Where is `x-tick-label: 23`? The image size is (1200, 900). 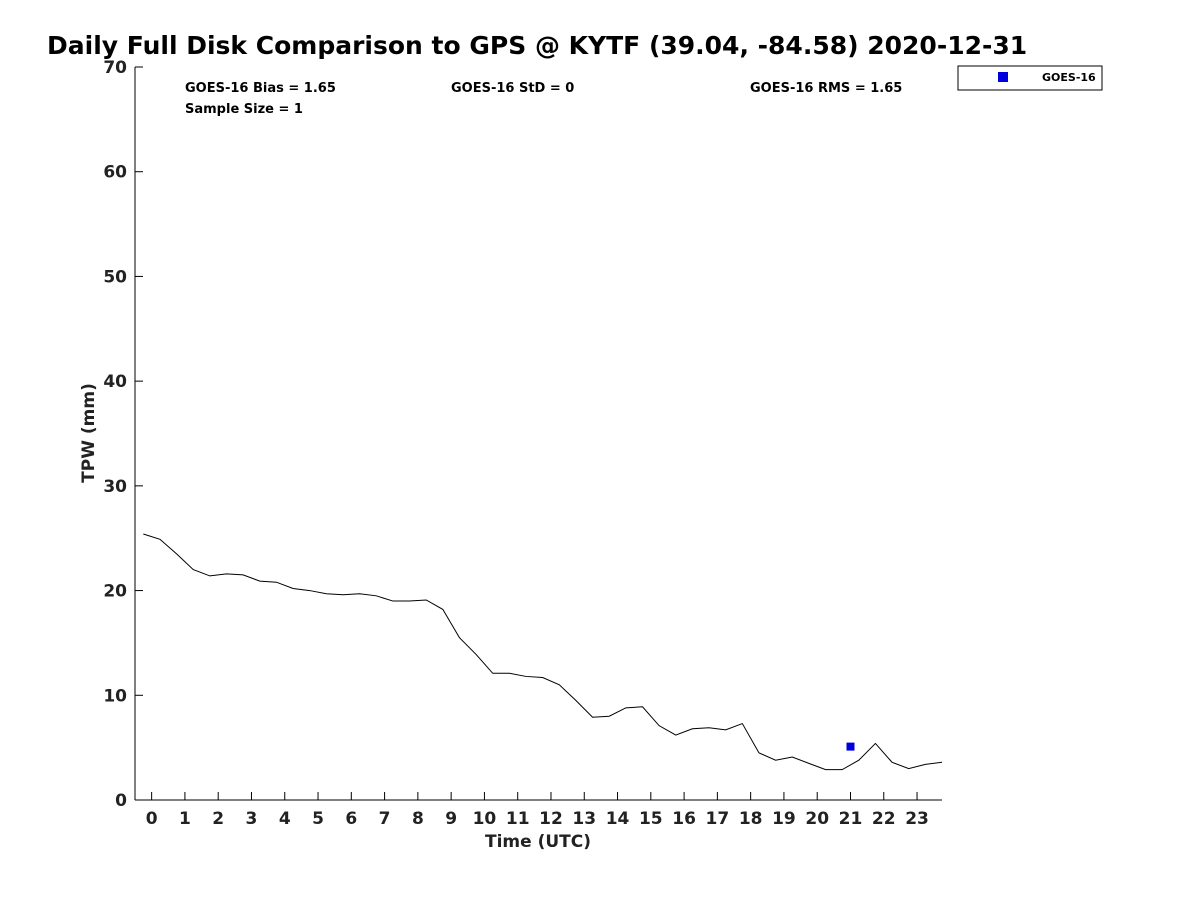
x-tick-label: 23 is located at coordinates (917, 819).